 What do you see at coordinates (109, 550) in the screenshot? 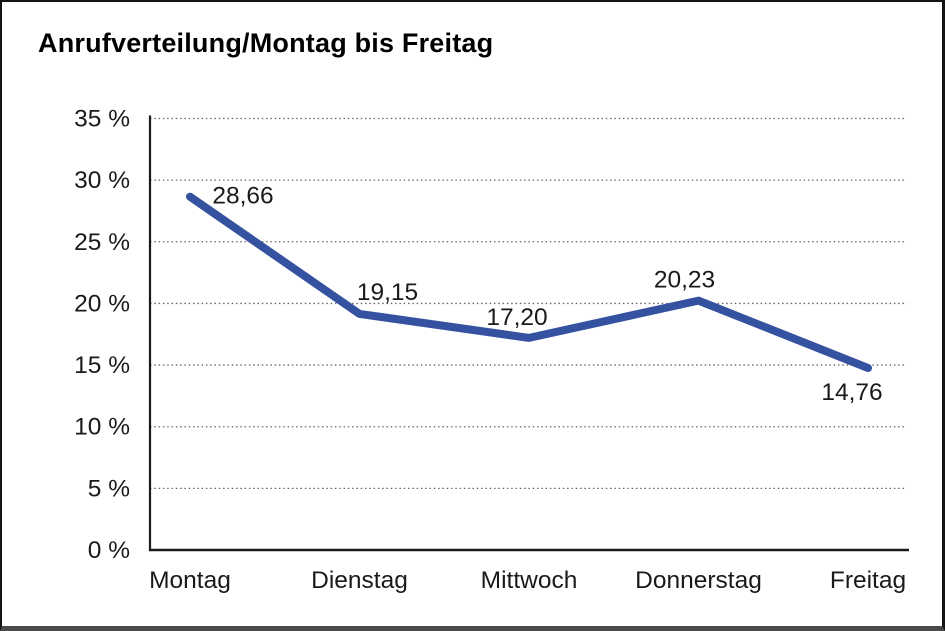
I see `y-tick-label: 0 %` at bounding box center [109, 550].